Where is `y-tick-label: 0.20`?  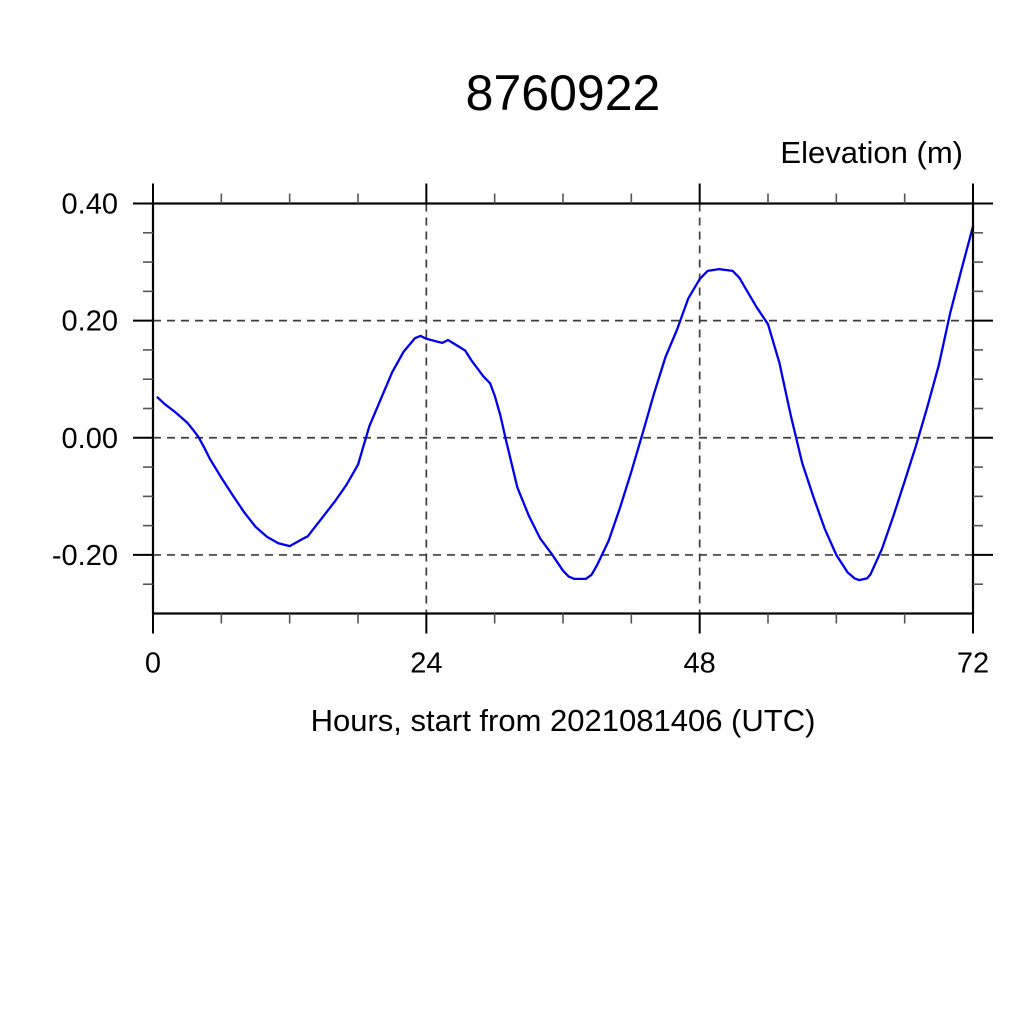 y-tick-label: 0.20 is located at coordinates (90, 322).